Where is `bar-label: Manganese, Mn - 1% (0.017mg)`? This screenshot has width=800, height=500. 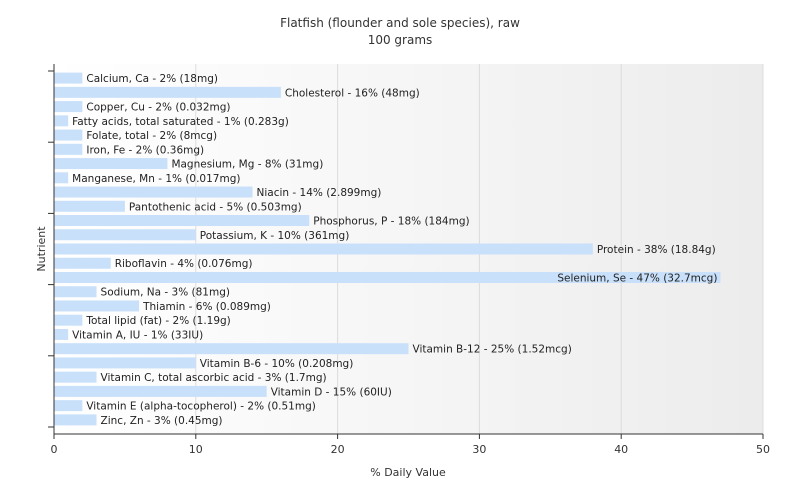
bar-label: Manganese, Mn - 1% (0.017mg) is located at coordinates (156, 179).